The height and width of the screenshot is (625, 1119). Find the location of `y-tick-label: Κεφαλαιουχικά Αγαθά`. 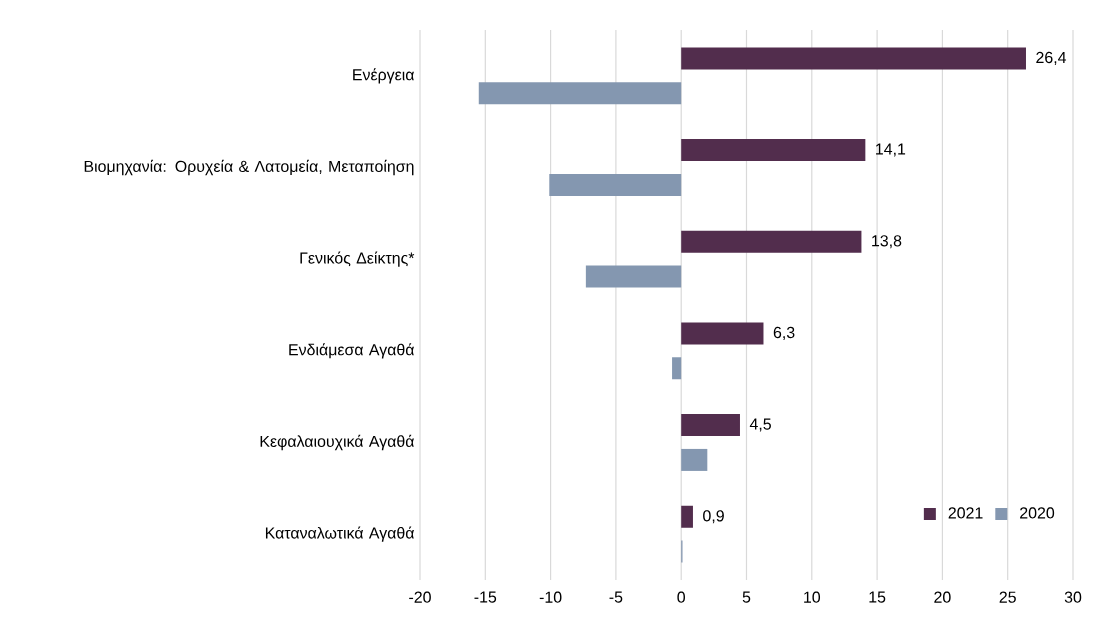

y-tick-label: Κεφαλαιουχικά Αγαθά is located at coordinates (337, 442).